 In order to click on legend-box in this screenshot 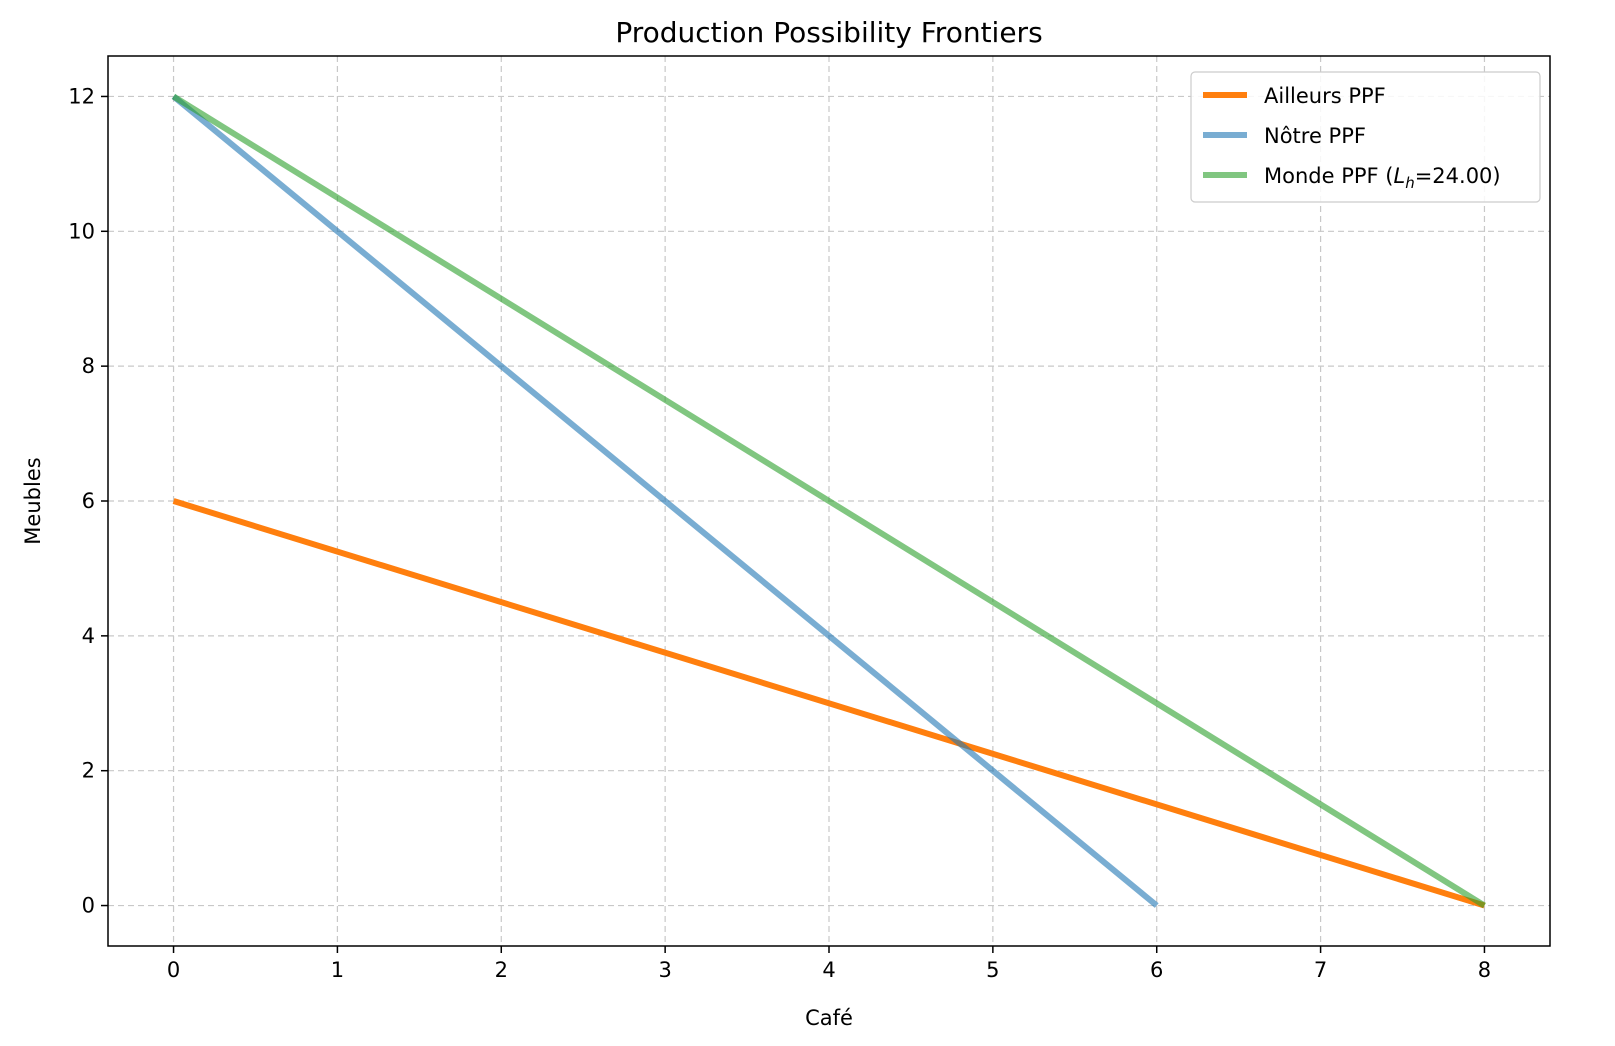, I will do `click(1365, 137)`.